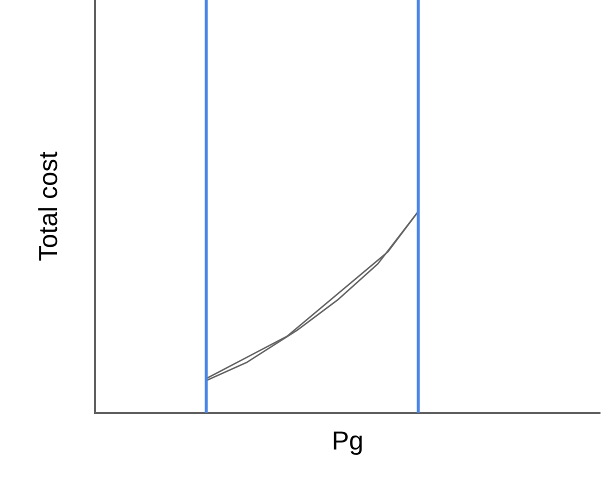 Image resolution: width=606 pixels, height=488 pixels. Describe the element at coordinates (47, 206) in the screenshot. I see `y-axis-title: Total cost` at that location.